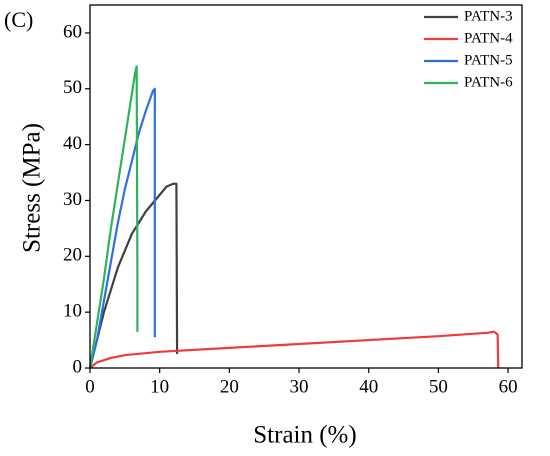  What do you see at coordinates (18, 19) in the screenshot?
I see `panel-label: (C)` at bounding box center [18, 19].